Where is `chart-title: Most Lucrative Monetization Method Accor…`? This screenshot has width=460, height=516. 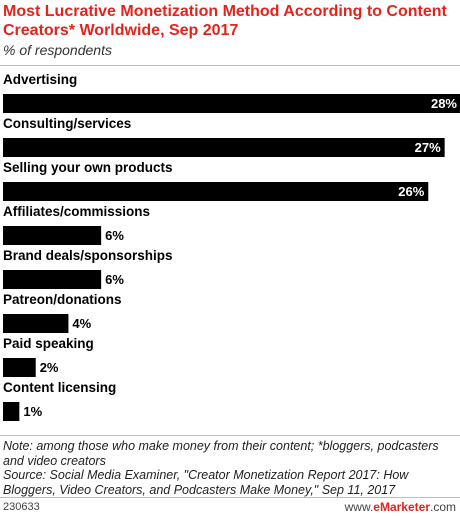 chart-title: Most Lucrative Monetization Method Accor… is located at coordinates (225, 21).